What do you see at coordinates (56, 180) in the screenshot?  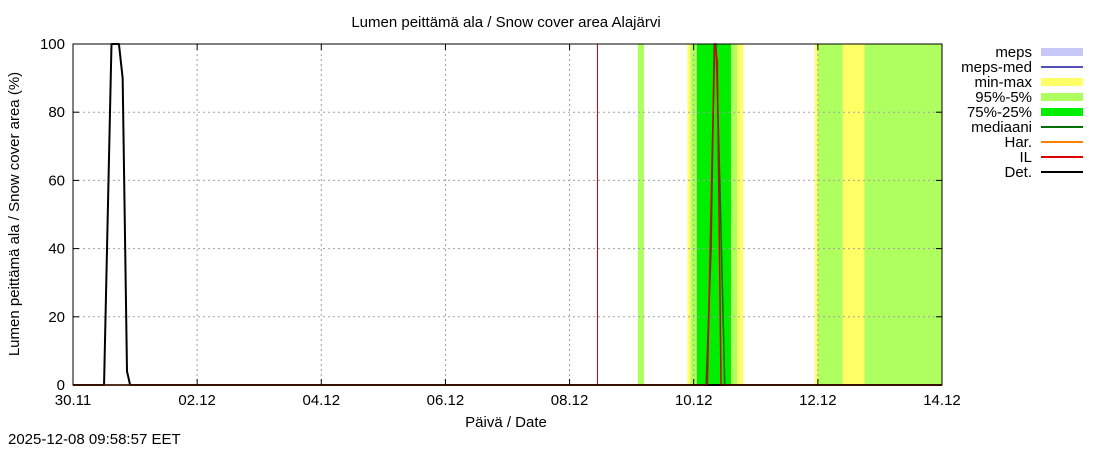 I see `y-tick-label: 60` at bounding box center [56, 180].